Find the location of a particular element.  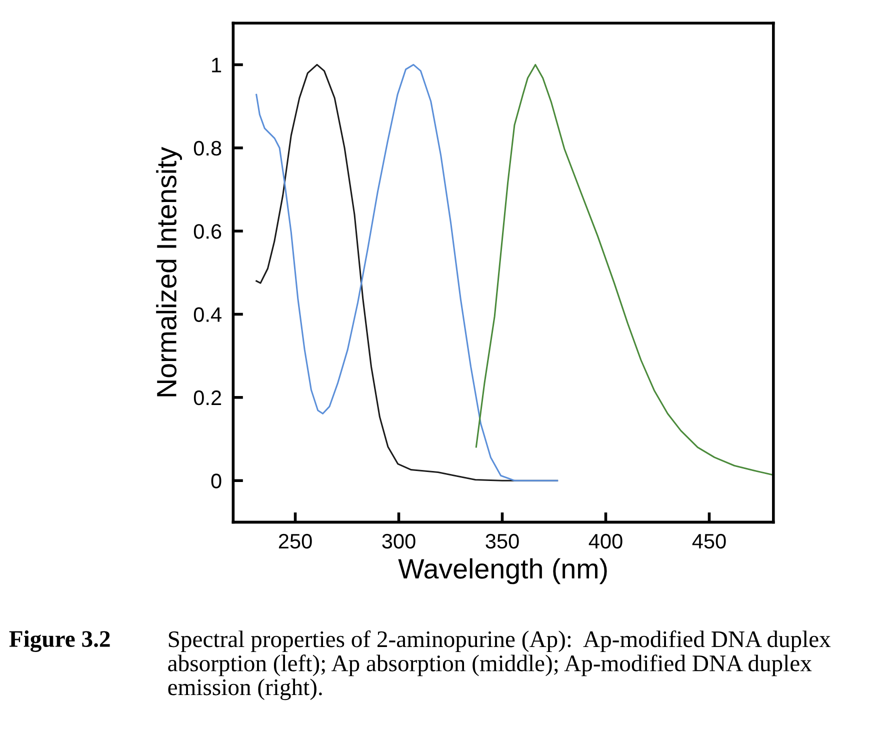

y-tick-label: 0.8 is located at coordinates (208, 148).